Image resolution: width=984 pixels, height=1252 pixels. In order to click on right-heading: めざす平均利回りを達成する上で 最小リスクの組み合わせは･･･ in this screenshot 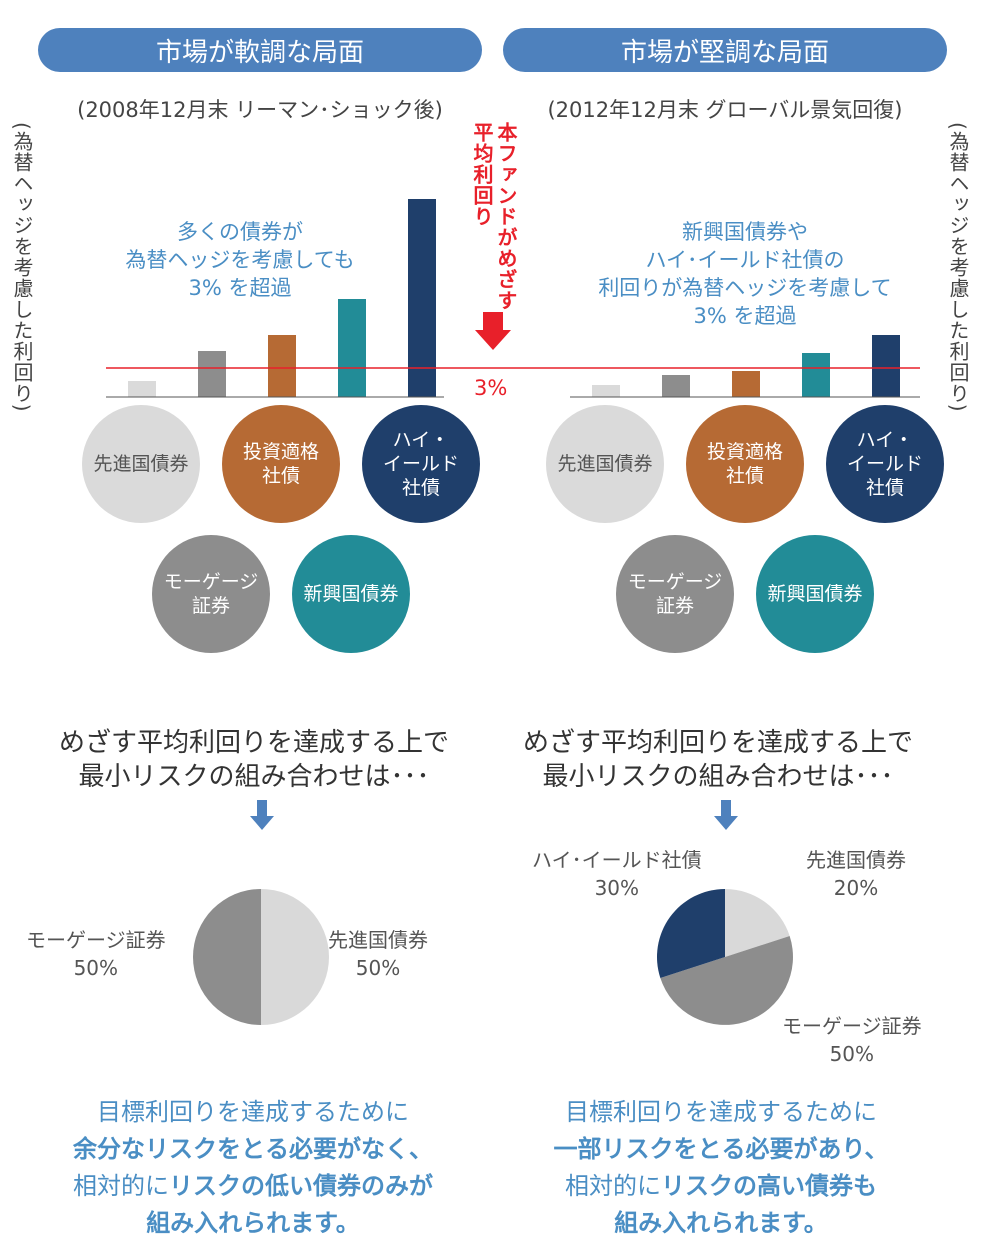, I will do `click(718, 760)`.